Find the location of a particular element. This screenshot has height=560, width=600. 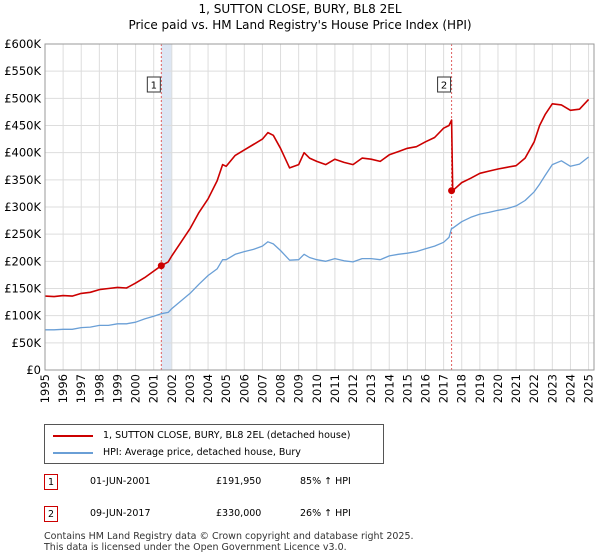

x-tick-label: 1996 is located at coordinates (63, 388).